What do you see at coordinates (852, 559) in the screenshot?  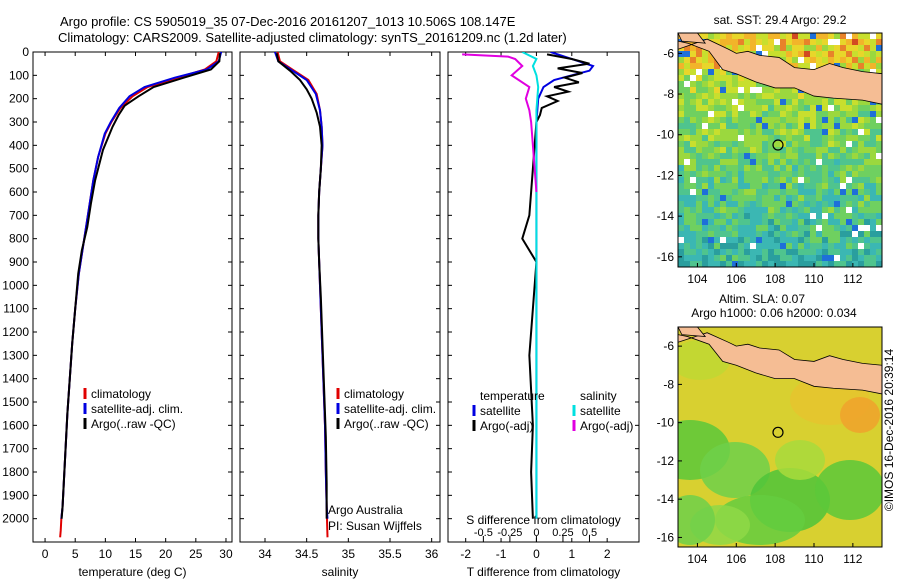 I see `x-tick-label: 112` at bounding box center [852, 559].